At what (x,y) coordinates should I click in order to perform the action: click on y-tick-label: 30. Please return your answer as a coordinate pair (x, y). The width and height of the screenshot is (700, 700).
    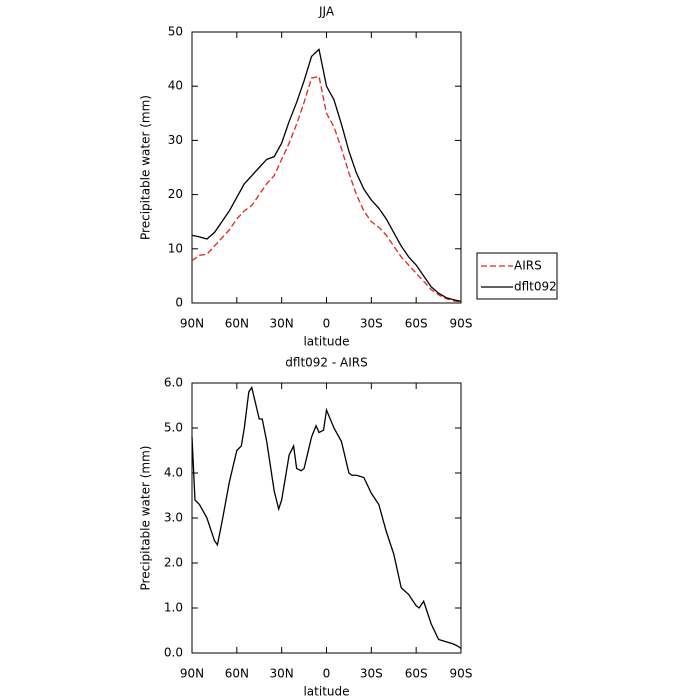
    Looking at the image, I should click on (175, 140).